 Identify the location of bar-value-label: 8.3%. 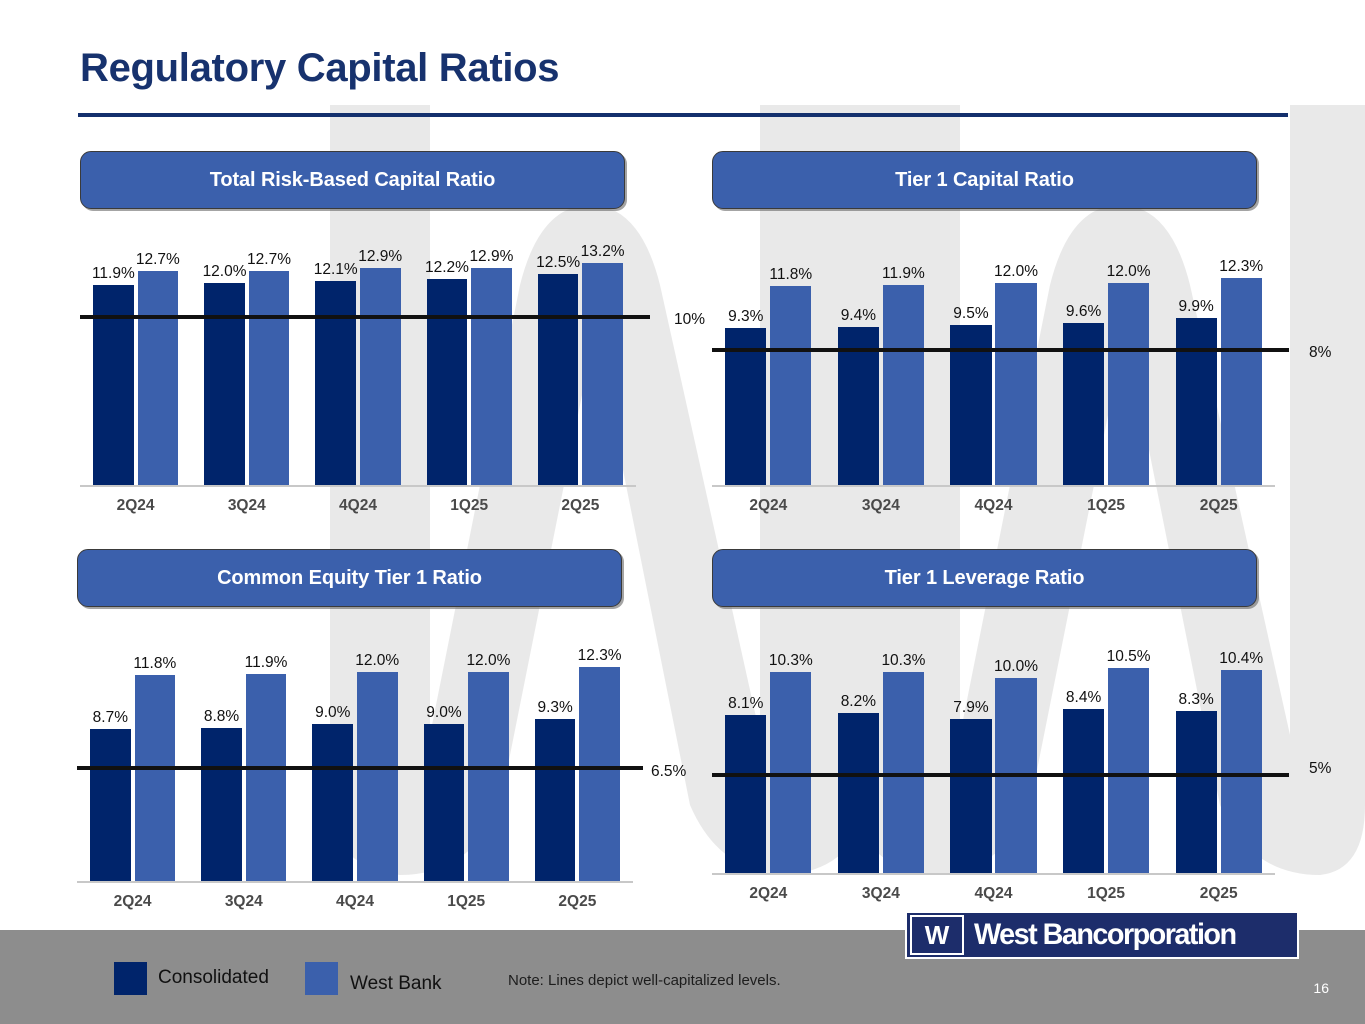
(1196, 700).